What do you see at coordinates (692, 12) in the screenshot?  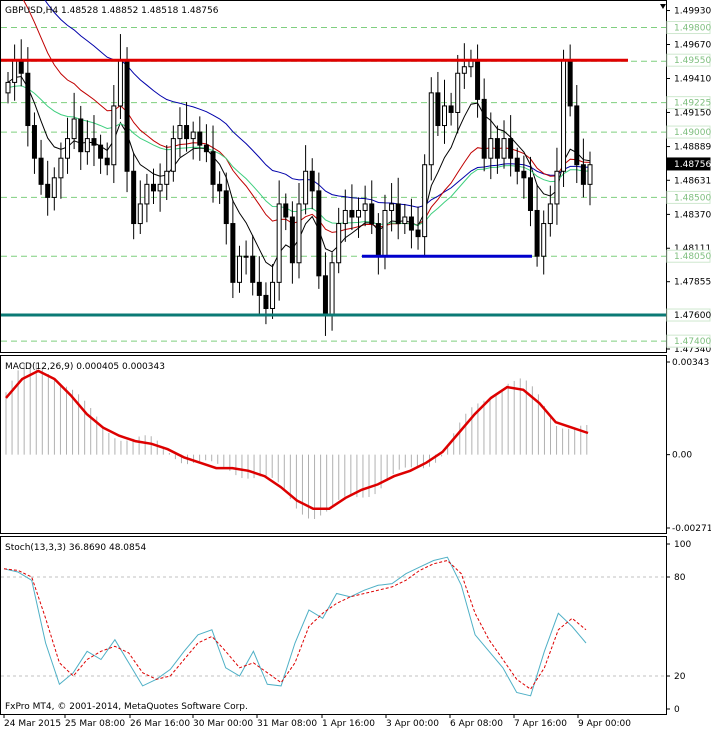 I see `y-tick-label: 1.49930` at bounding box center [692, 12].